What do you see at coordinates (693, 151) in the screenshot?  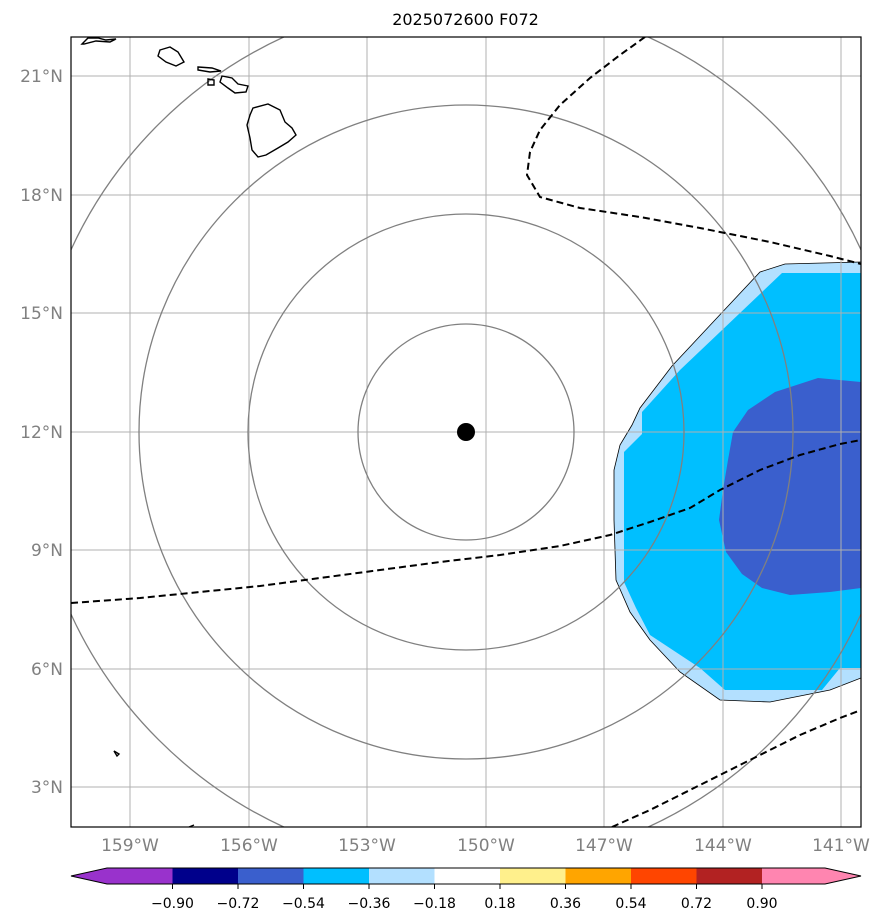 I see `dashed-contour-north` at bounding box center [693, 151].